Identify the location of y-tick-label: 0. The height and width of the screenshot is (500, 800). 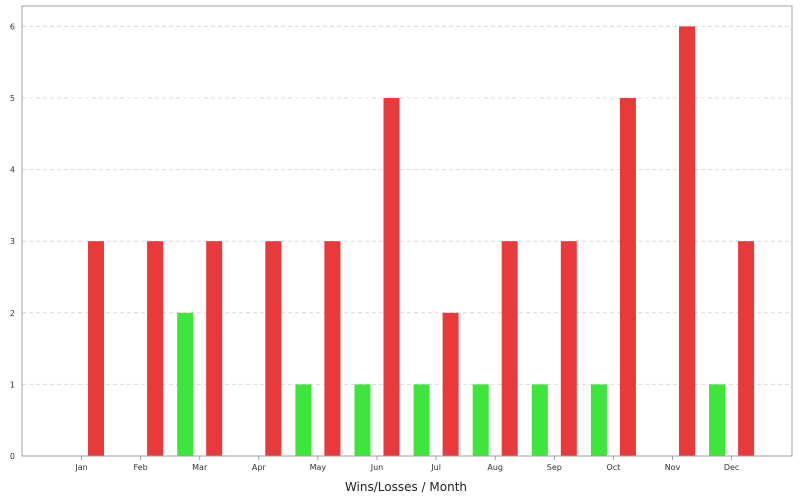
(12, 456).